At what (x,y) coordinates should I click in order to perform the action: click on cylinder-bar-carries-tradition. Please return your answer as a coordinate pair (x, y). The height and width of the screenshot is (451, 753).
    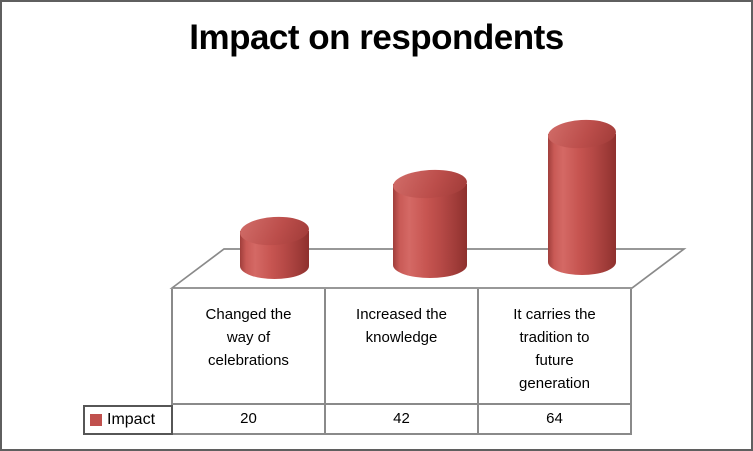
    Looking at the image, I should click on (582, 196).